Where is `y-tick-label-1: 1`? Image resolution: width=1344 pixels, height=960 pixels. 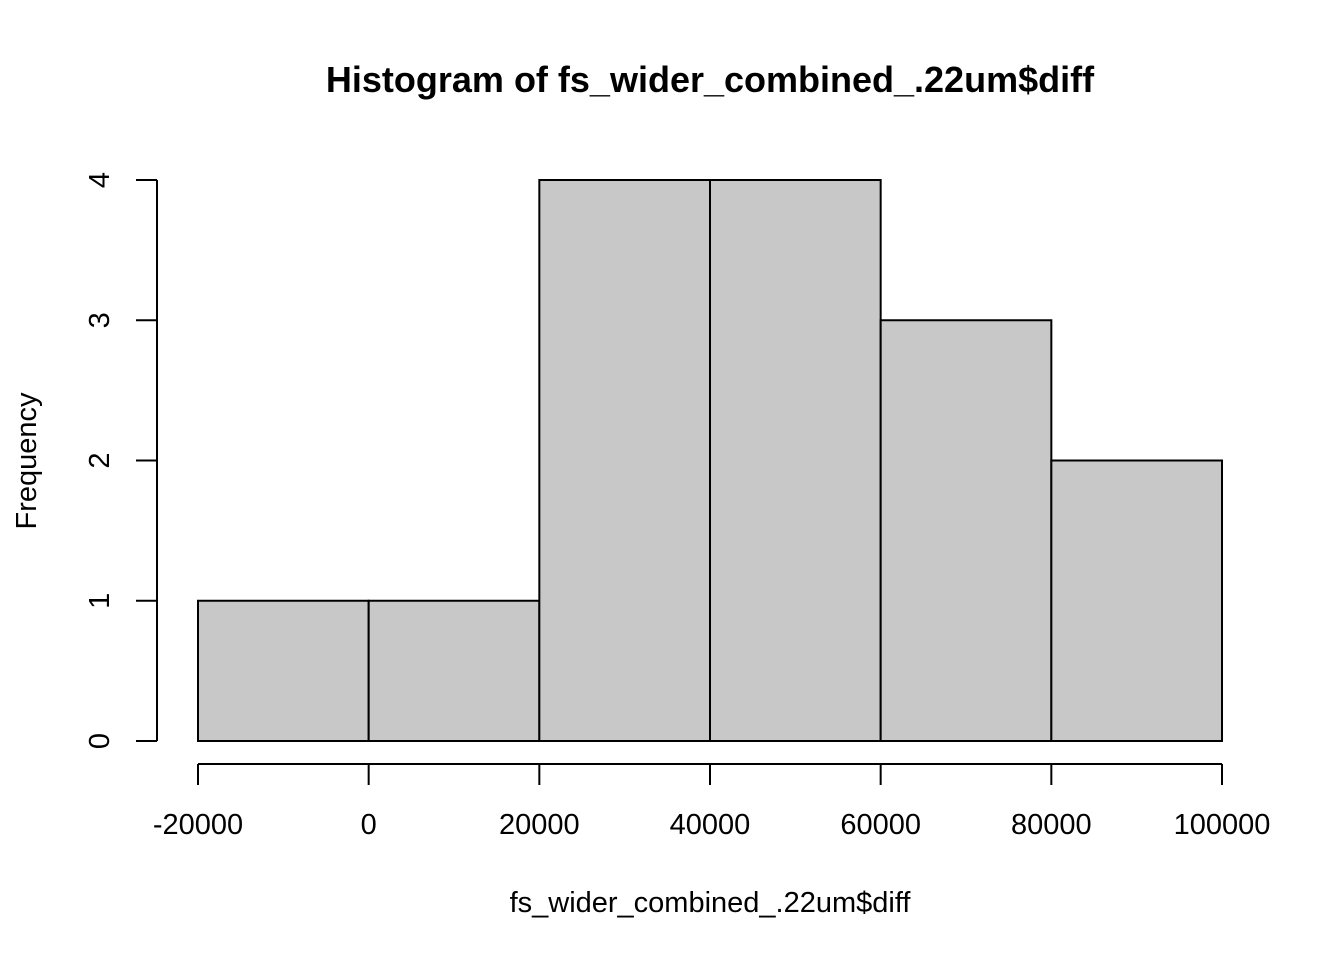 y-tick-label-1: 1 is located at coordinates (100, 601).